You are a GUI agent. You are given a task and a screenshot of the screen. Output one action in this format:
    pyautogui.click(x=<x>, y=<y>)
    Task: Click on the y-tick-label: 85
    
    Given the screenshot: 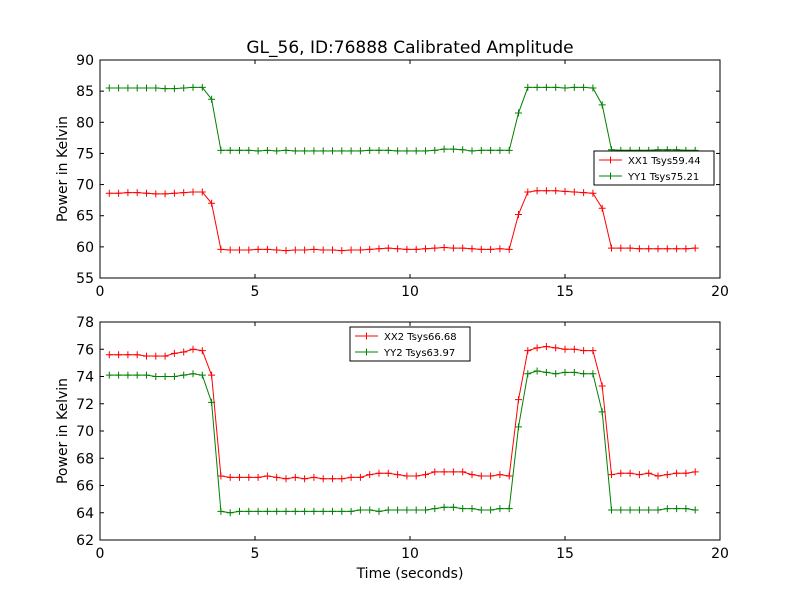 What is the action you would take?
    pyautogui.click(x=85, y=92)
    